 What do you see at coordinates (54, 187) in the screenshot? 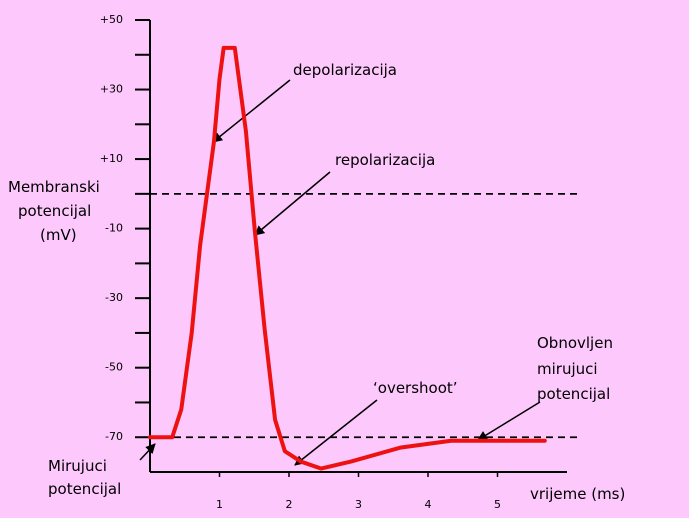
I see `y-axis-label: Membranski` at bounding box center [54, 187].